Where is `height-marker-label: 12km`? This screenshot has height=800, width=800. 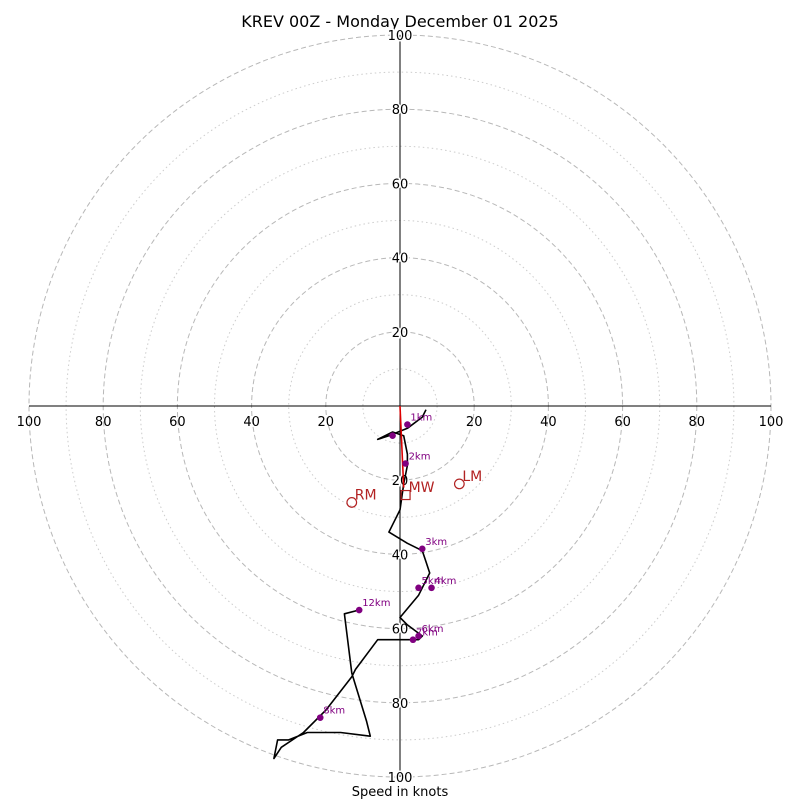
height-marker-label: 12km is located at coordinates (376, 603).